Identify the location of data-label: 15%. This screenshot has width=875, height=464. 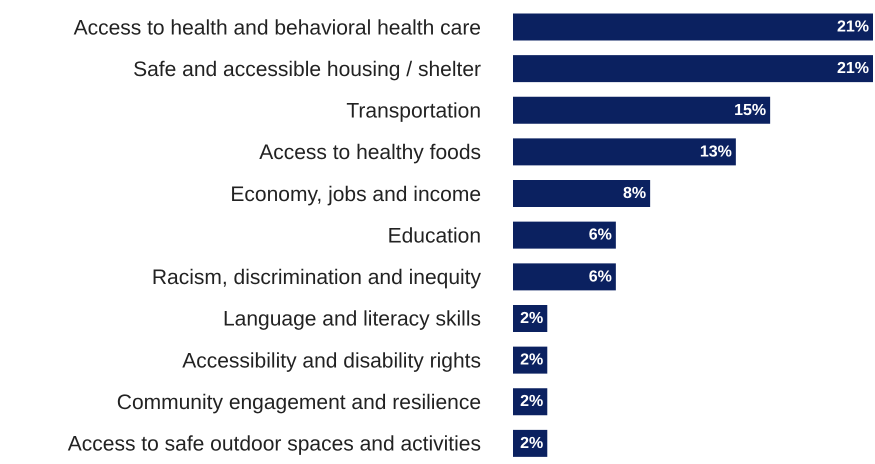
(750, 110).